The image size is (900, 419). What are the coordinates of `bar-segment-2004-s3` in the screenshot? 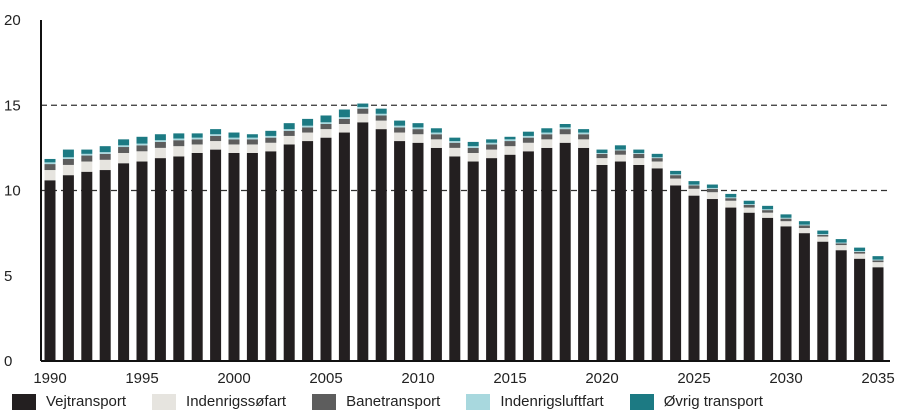 It's located at (308, 126).